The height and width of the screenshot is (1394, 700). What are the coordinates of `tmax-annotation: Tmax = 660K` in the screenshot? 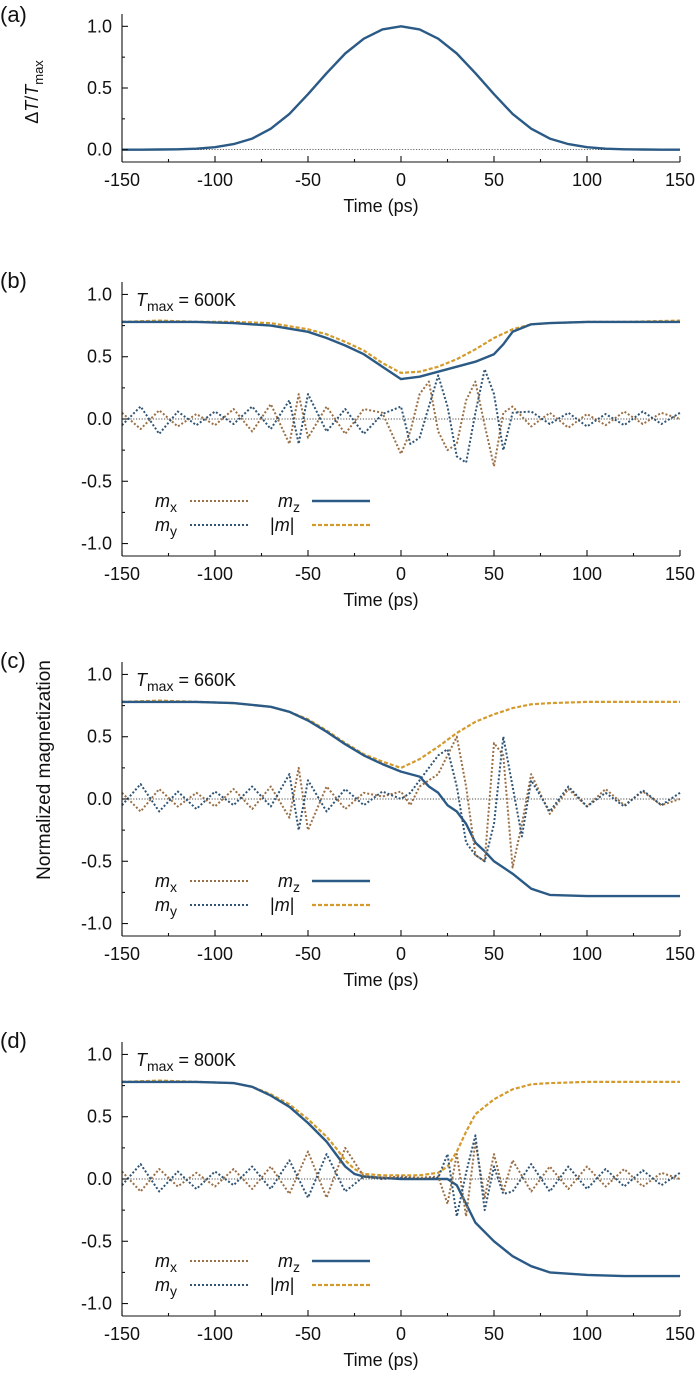 It's located at (186, 682).